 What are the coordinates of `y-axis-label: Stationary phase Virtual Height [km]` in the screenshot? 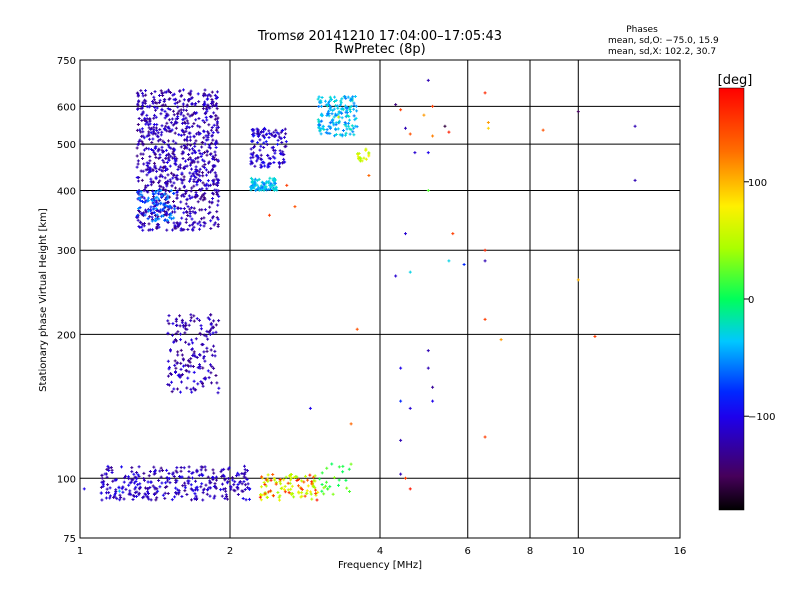 It's located at (43, 300).